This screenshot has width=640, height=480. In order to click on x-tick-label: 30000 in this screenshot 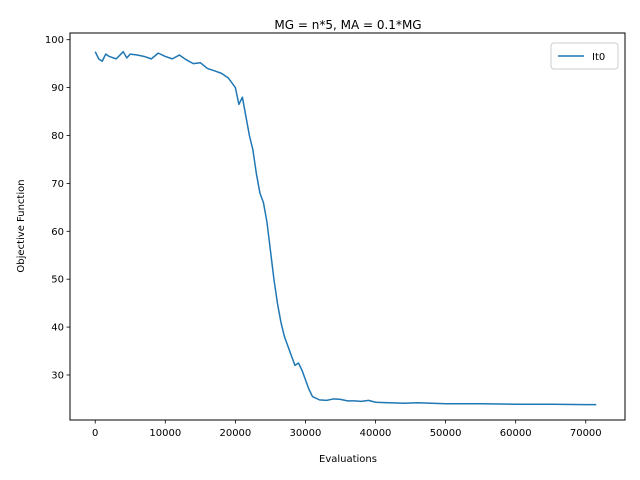, I will do `click(306, 433)`.